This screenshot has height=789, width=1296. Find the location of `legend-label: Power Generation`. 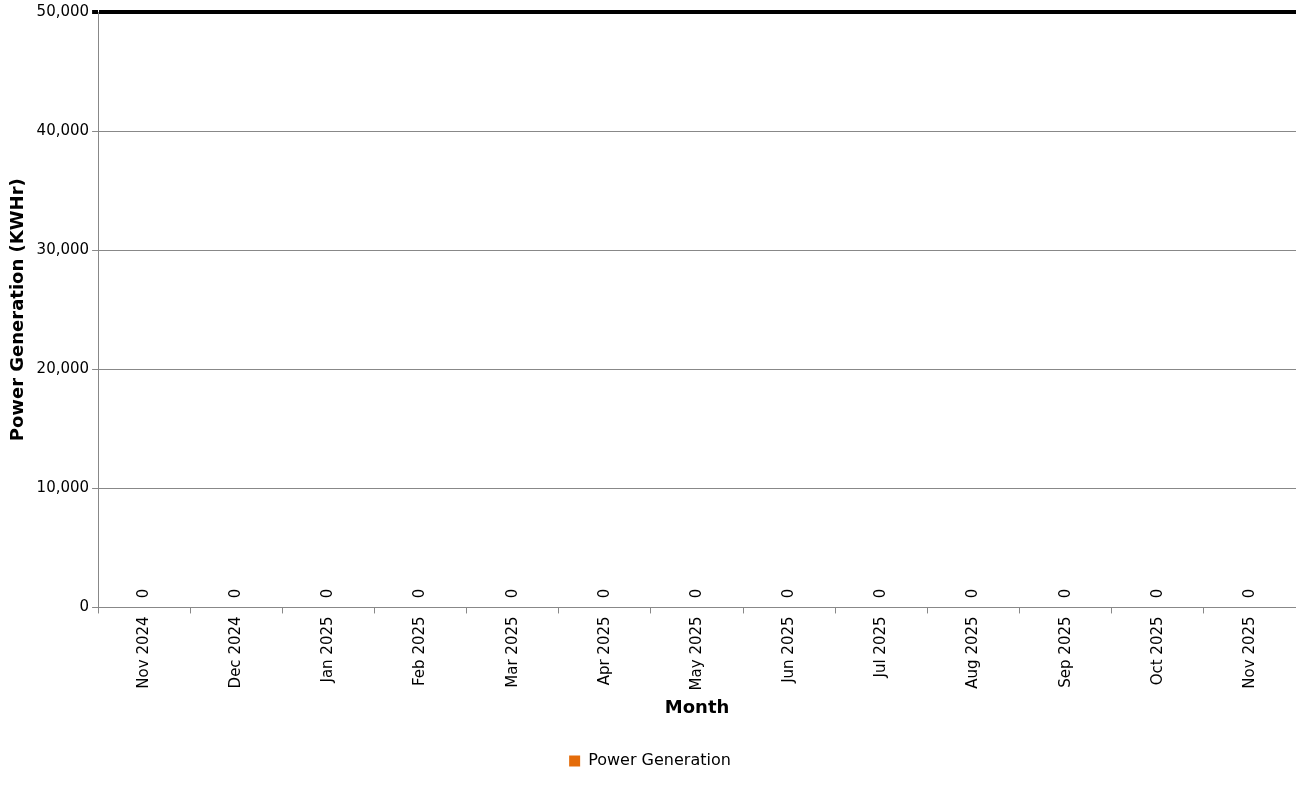

legend-label: Power Generation is located at coordinates (659, 760).